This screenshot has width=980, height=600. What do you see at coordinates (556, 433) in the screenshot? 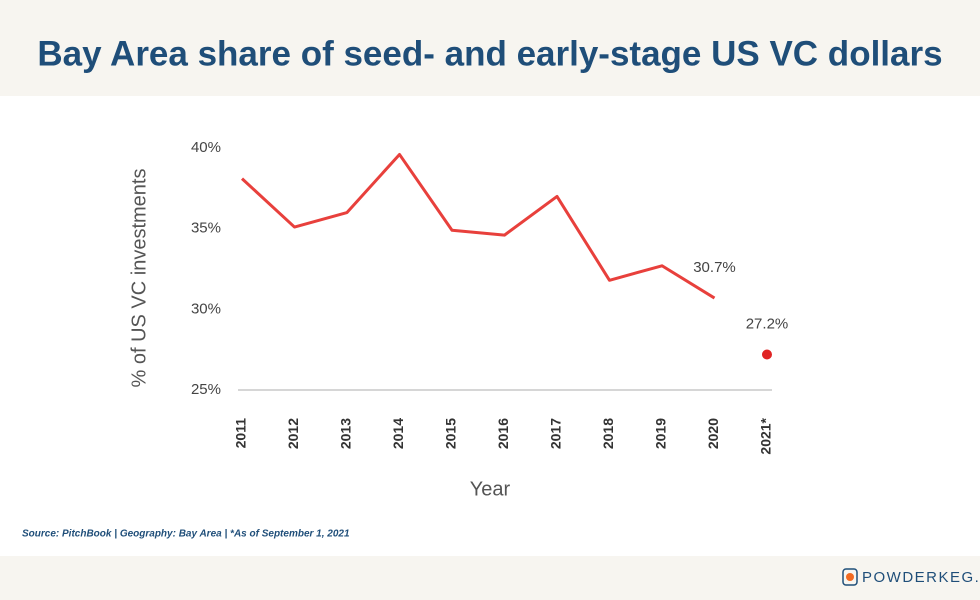
I see `x-tick-label: 2017` at bounding box center [556, 433].